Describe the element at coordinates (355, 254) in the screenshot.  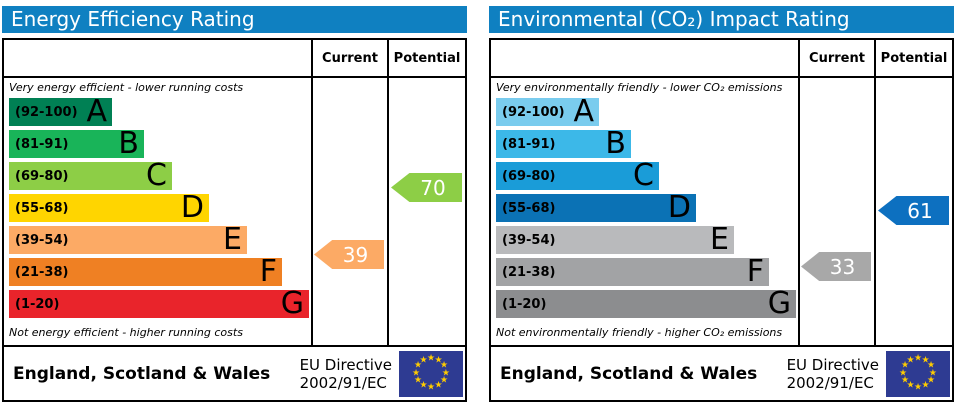
I see `current-rating-value: 39` at that location.